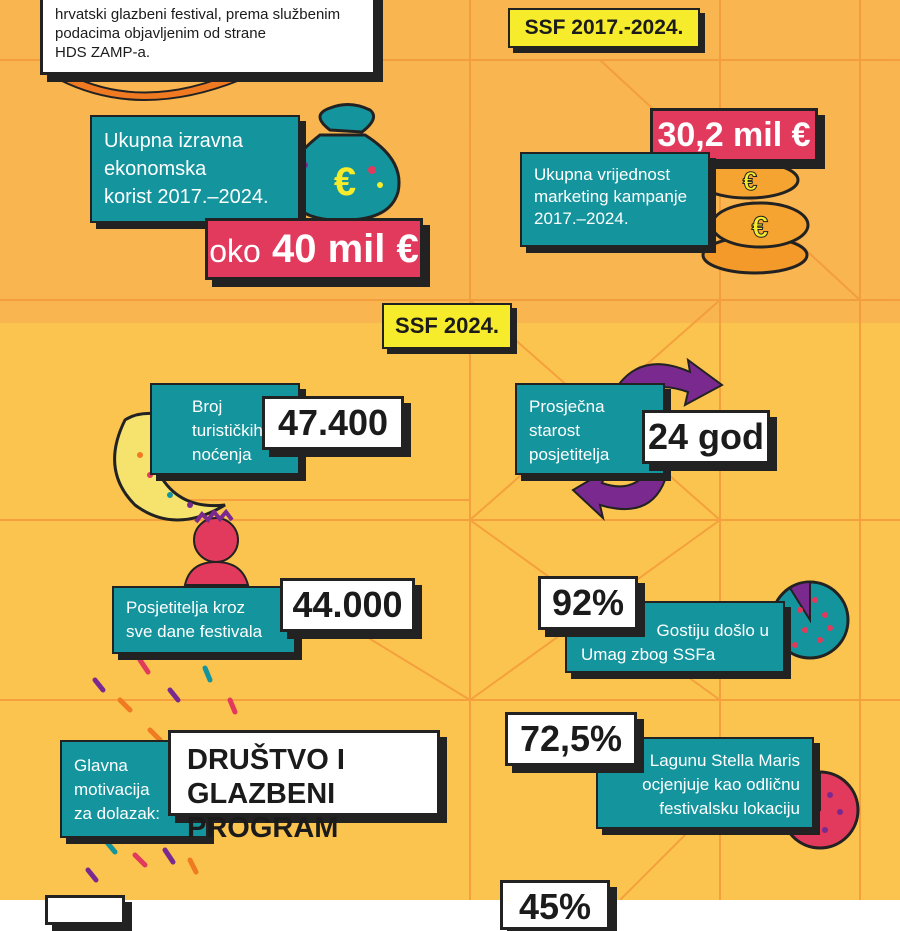 The width and height of the screenshot is (900, 931). I want to click on value-main: 40 mil €, so click(345, 249).